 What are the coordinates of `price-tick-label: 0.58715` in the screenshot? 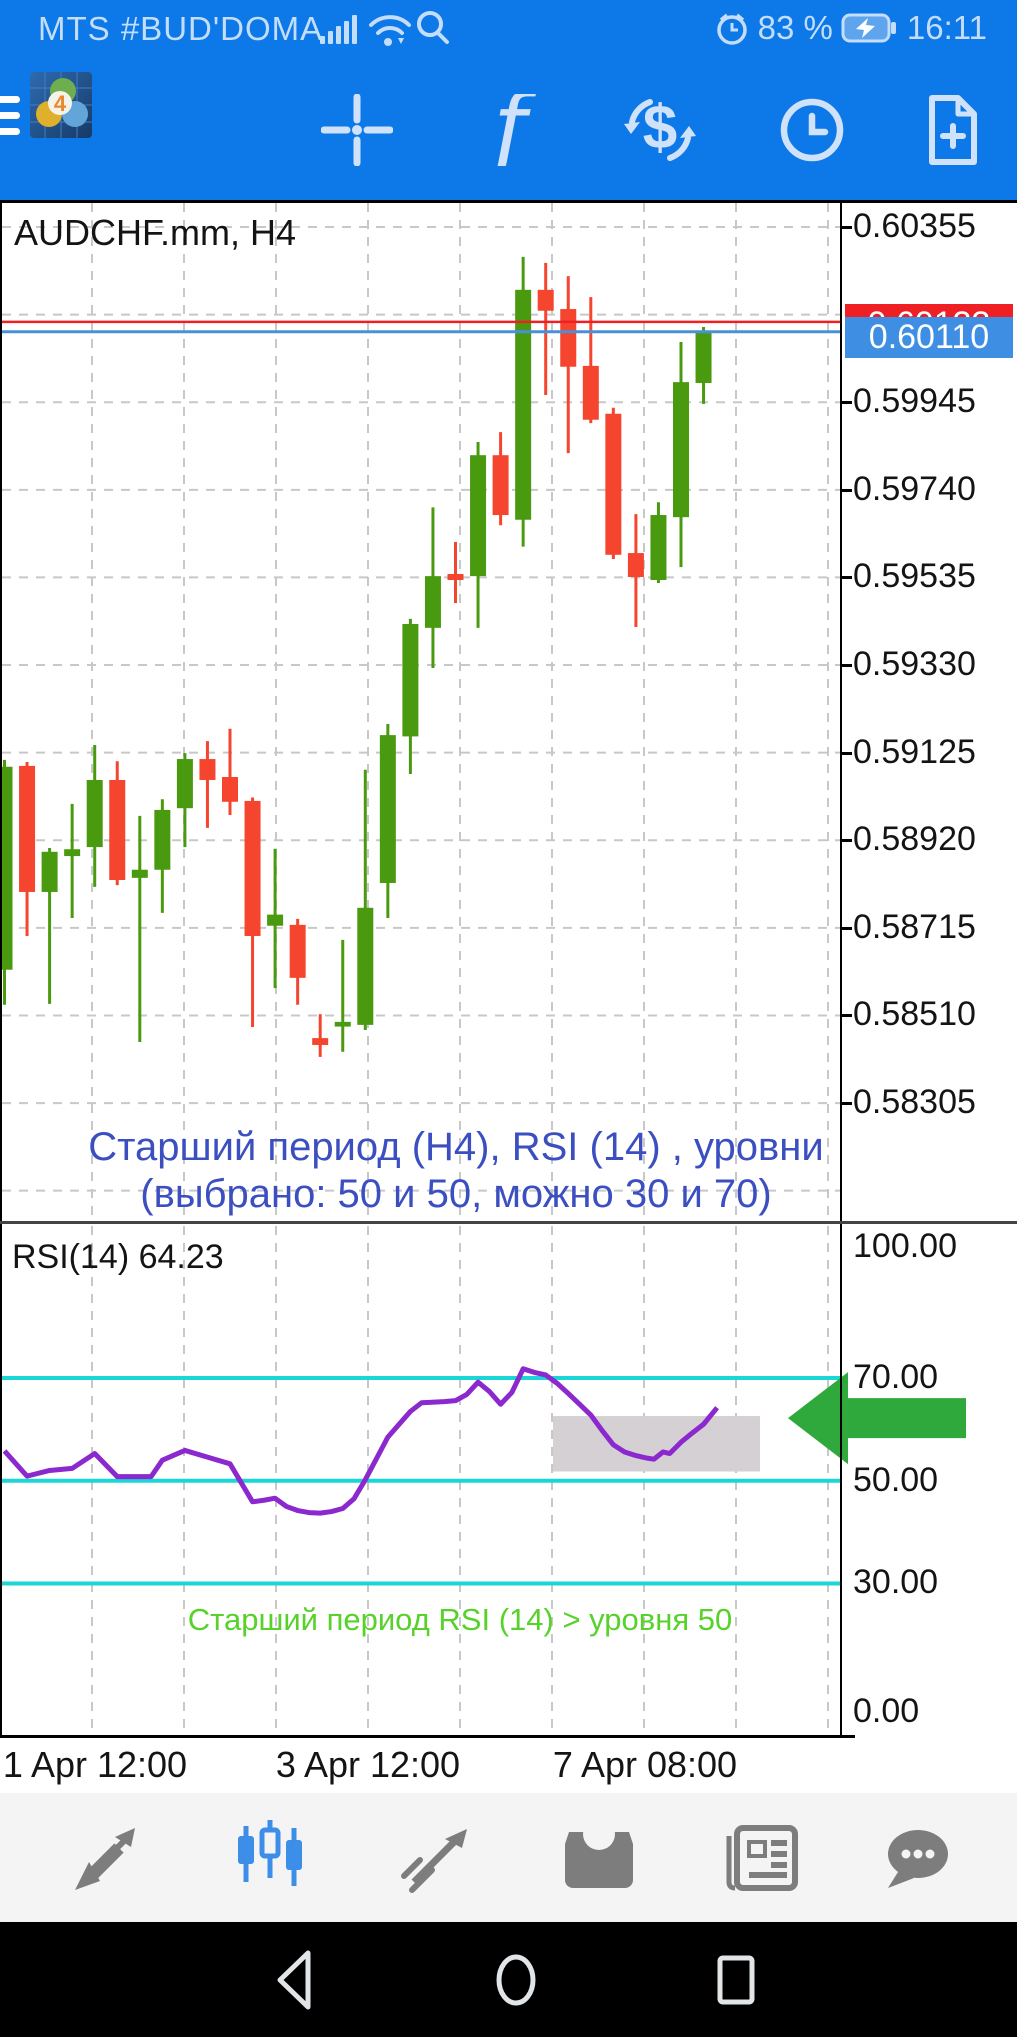 It's located at (914, 926).